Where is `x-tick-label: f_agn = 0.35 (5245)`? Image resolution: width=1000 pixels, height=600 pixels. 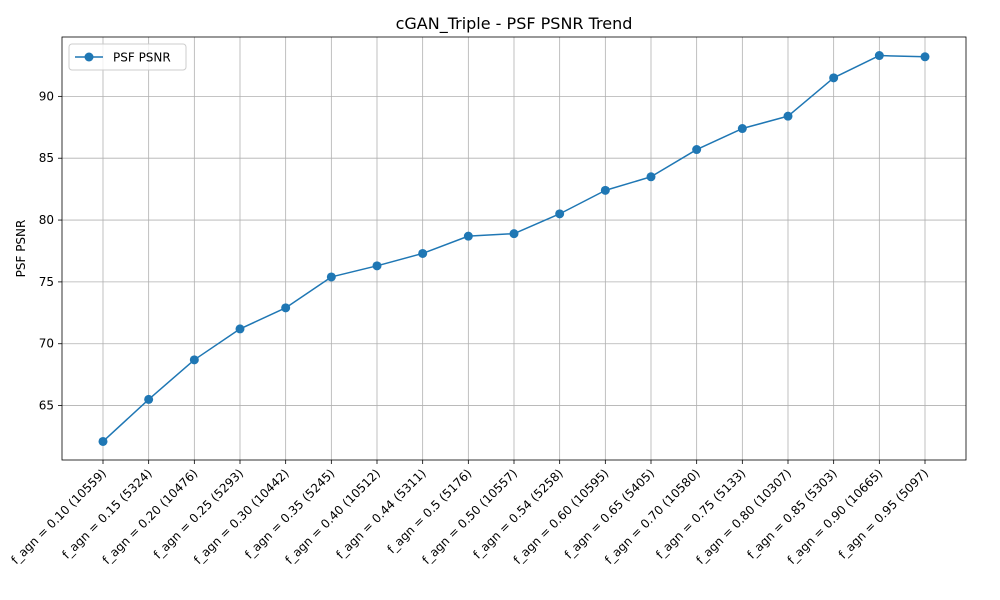
x-tick-label: f_agn = 0.35 (5245) is located at coordinates (289, 513).